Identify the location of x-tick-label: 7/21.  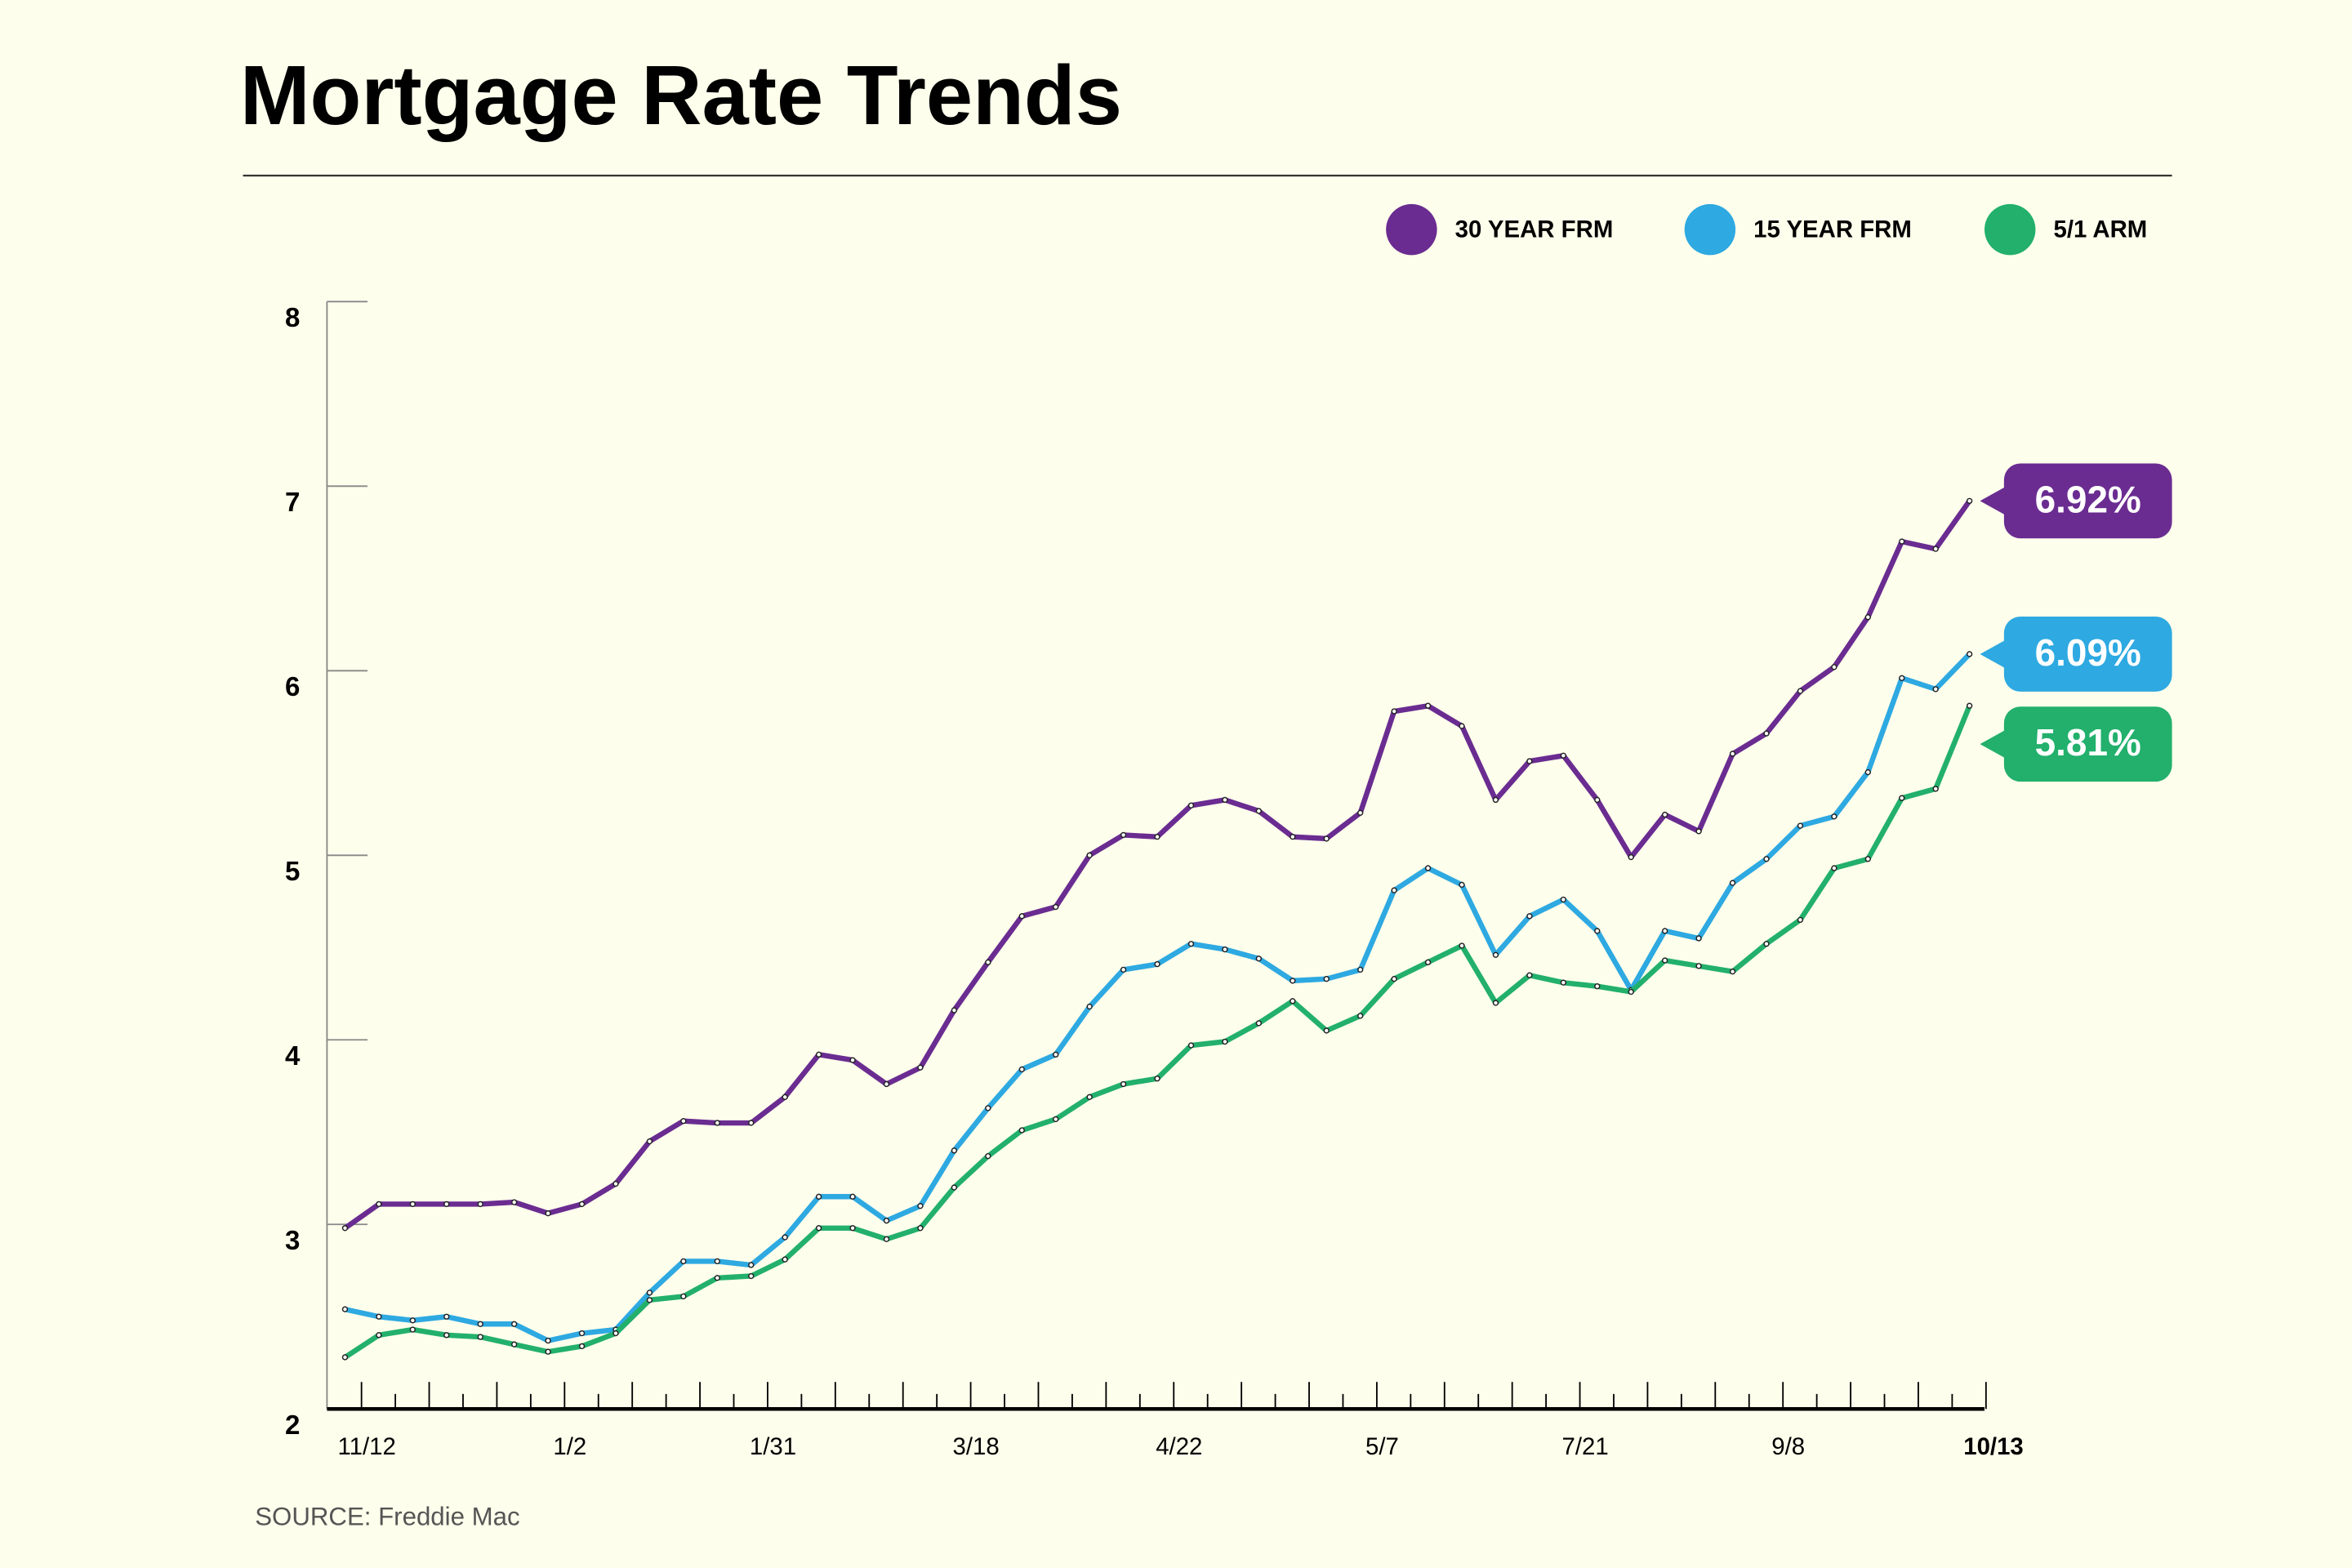
(1584, 1446).